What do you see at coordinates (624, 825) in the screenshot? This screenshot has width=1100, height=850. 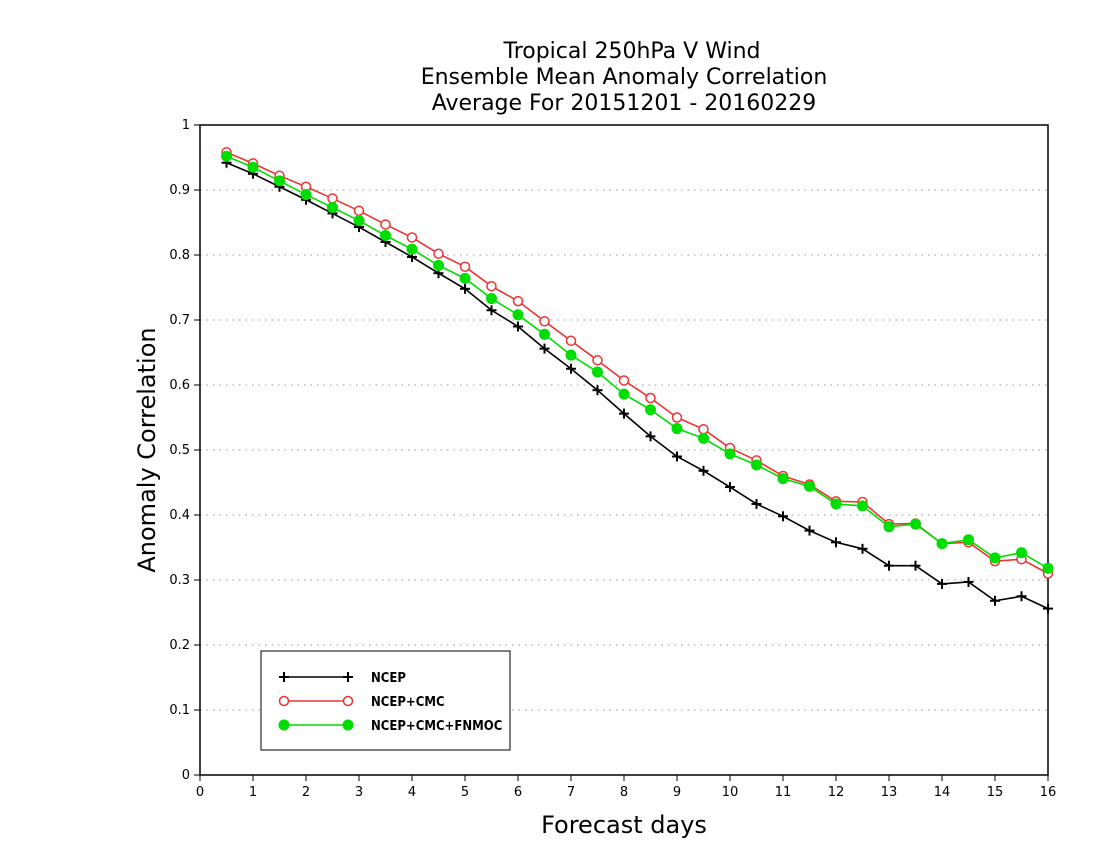 I see `x-axis-title: Forecast days` at bounding box center [624, 825].